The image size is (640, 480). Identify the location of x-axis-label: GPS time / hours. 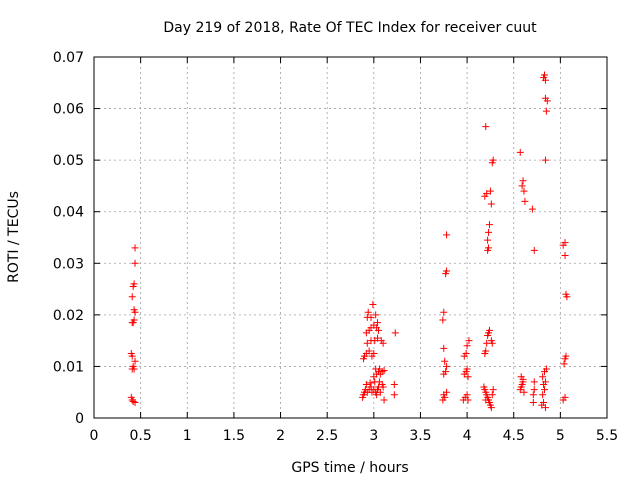
(349, 468).